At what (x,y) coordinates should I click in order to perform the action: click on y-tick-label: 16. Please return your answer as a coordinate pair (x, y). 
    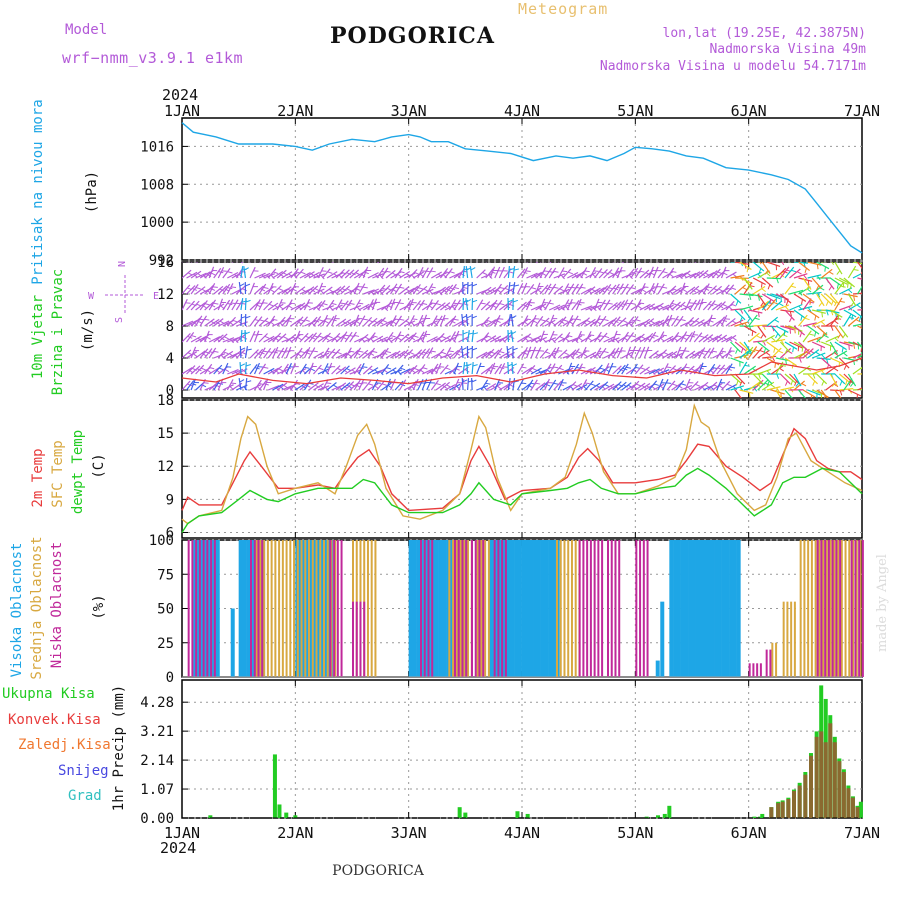
    Looking at the image, I should click on (165, 263).